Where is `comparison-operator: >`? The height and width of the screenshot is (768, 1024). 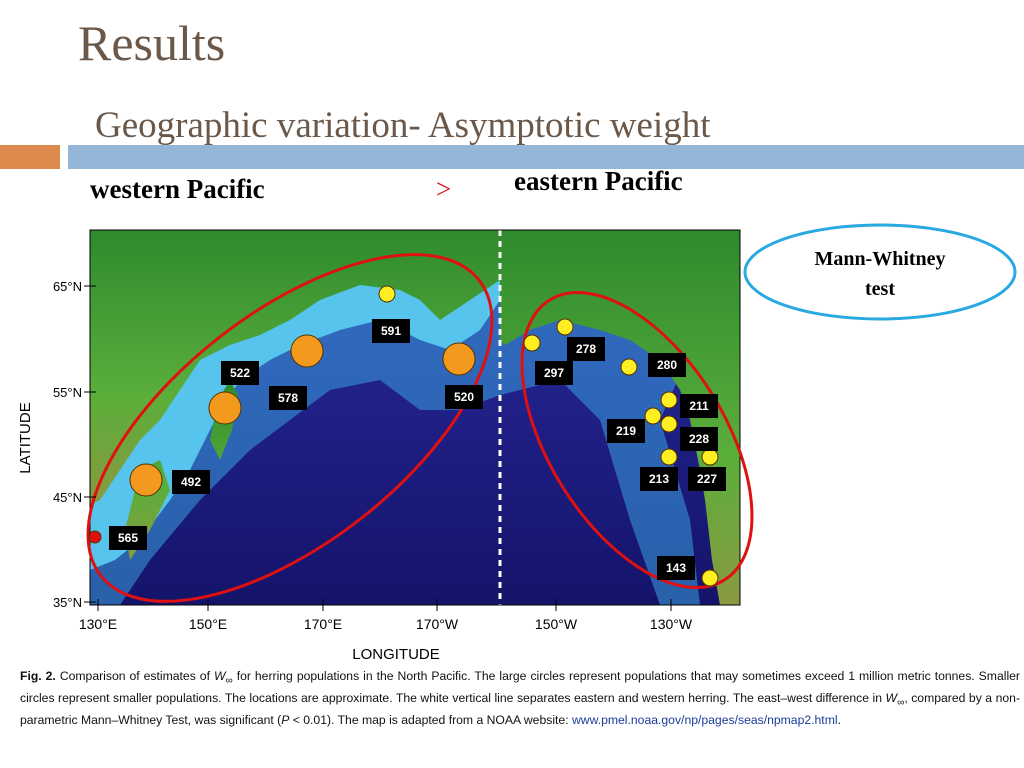
comparison-operator: > is located at coordinates (444, 189).